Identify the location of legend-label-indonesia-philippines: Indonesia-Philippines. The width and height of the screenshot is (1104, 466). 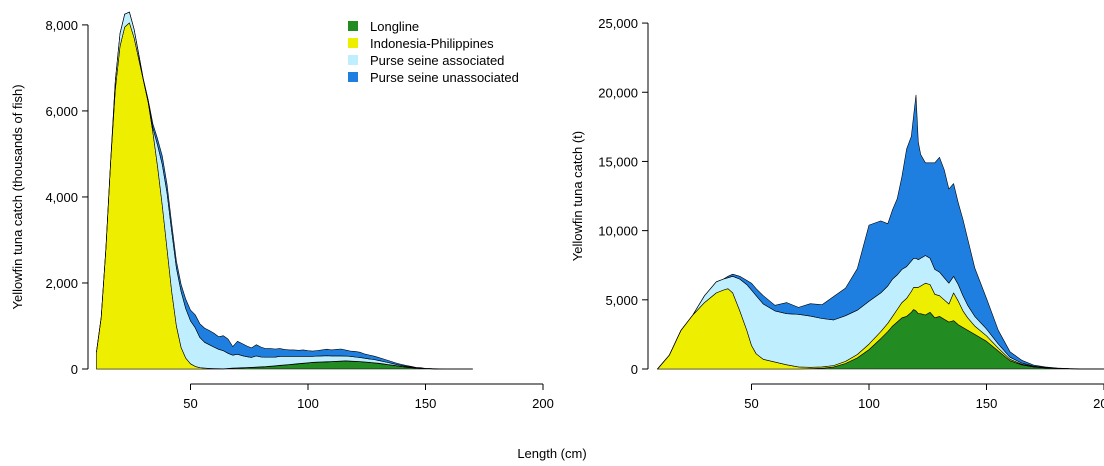
(432, 43).